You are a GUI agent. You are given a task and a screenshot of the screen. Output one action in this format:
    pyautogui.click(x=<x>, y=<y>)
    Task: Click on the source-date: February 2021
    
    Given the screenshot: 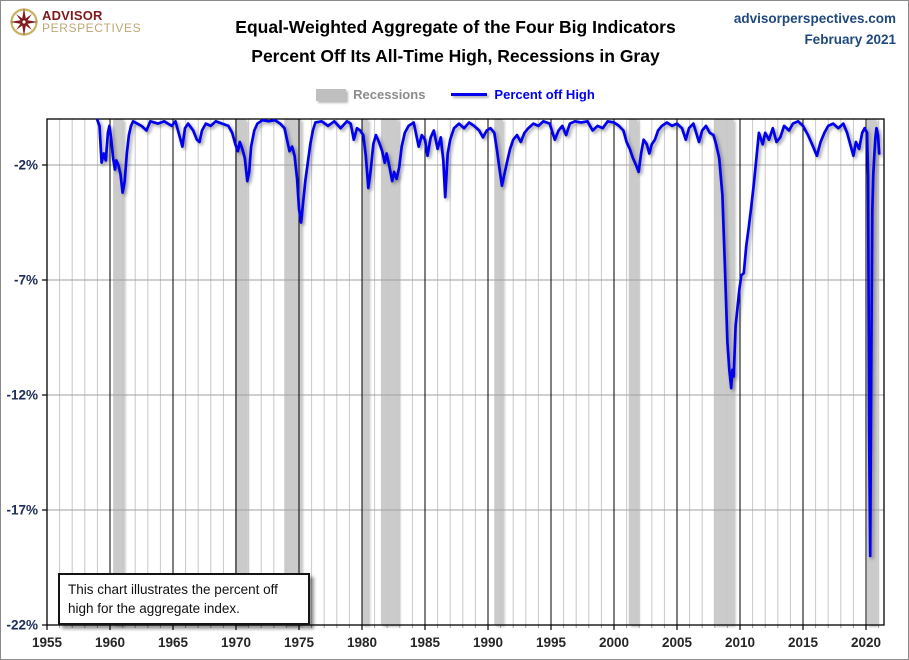 What is the action you would take?
    pyautogui.click(x=850, y=39)
    